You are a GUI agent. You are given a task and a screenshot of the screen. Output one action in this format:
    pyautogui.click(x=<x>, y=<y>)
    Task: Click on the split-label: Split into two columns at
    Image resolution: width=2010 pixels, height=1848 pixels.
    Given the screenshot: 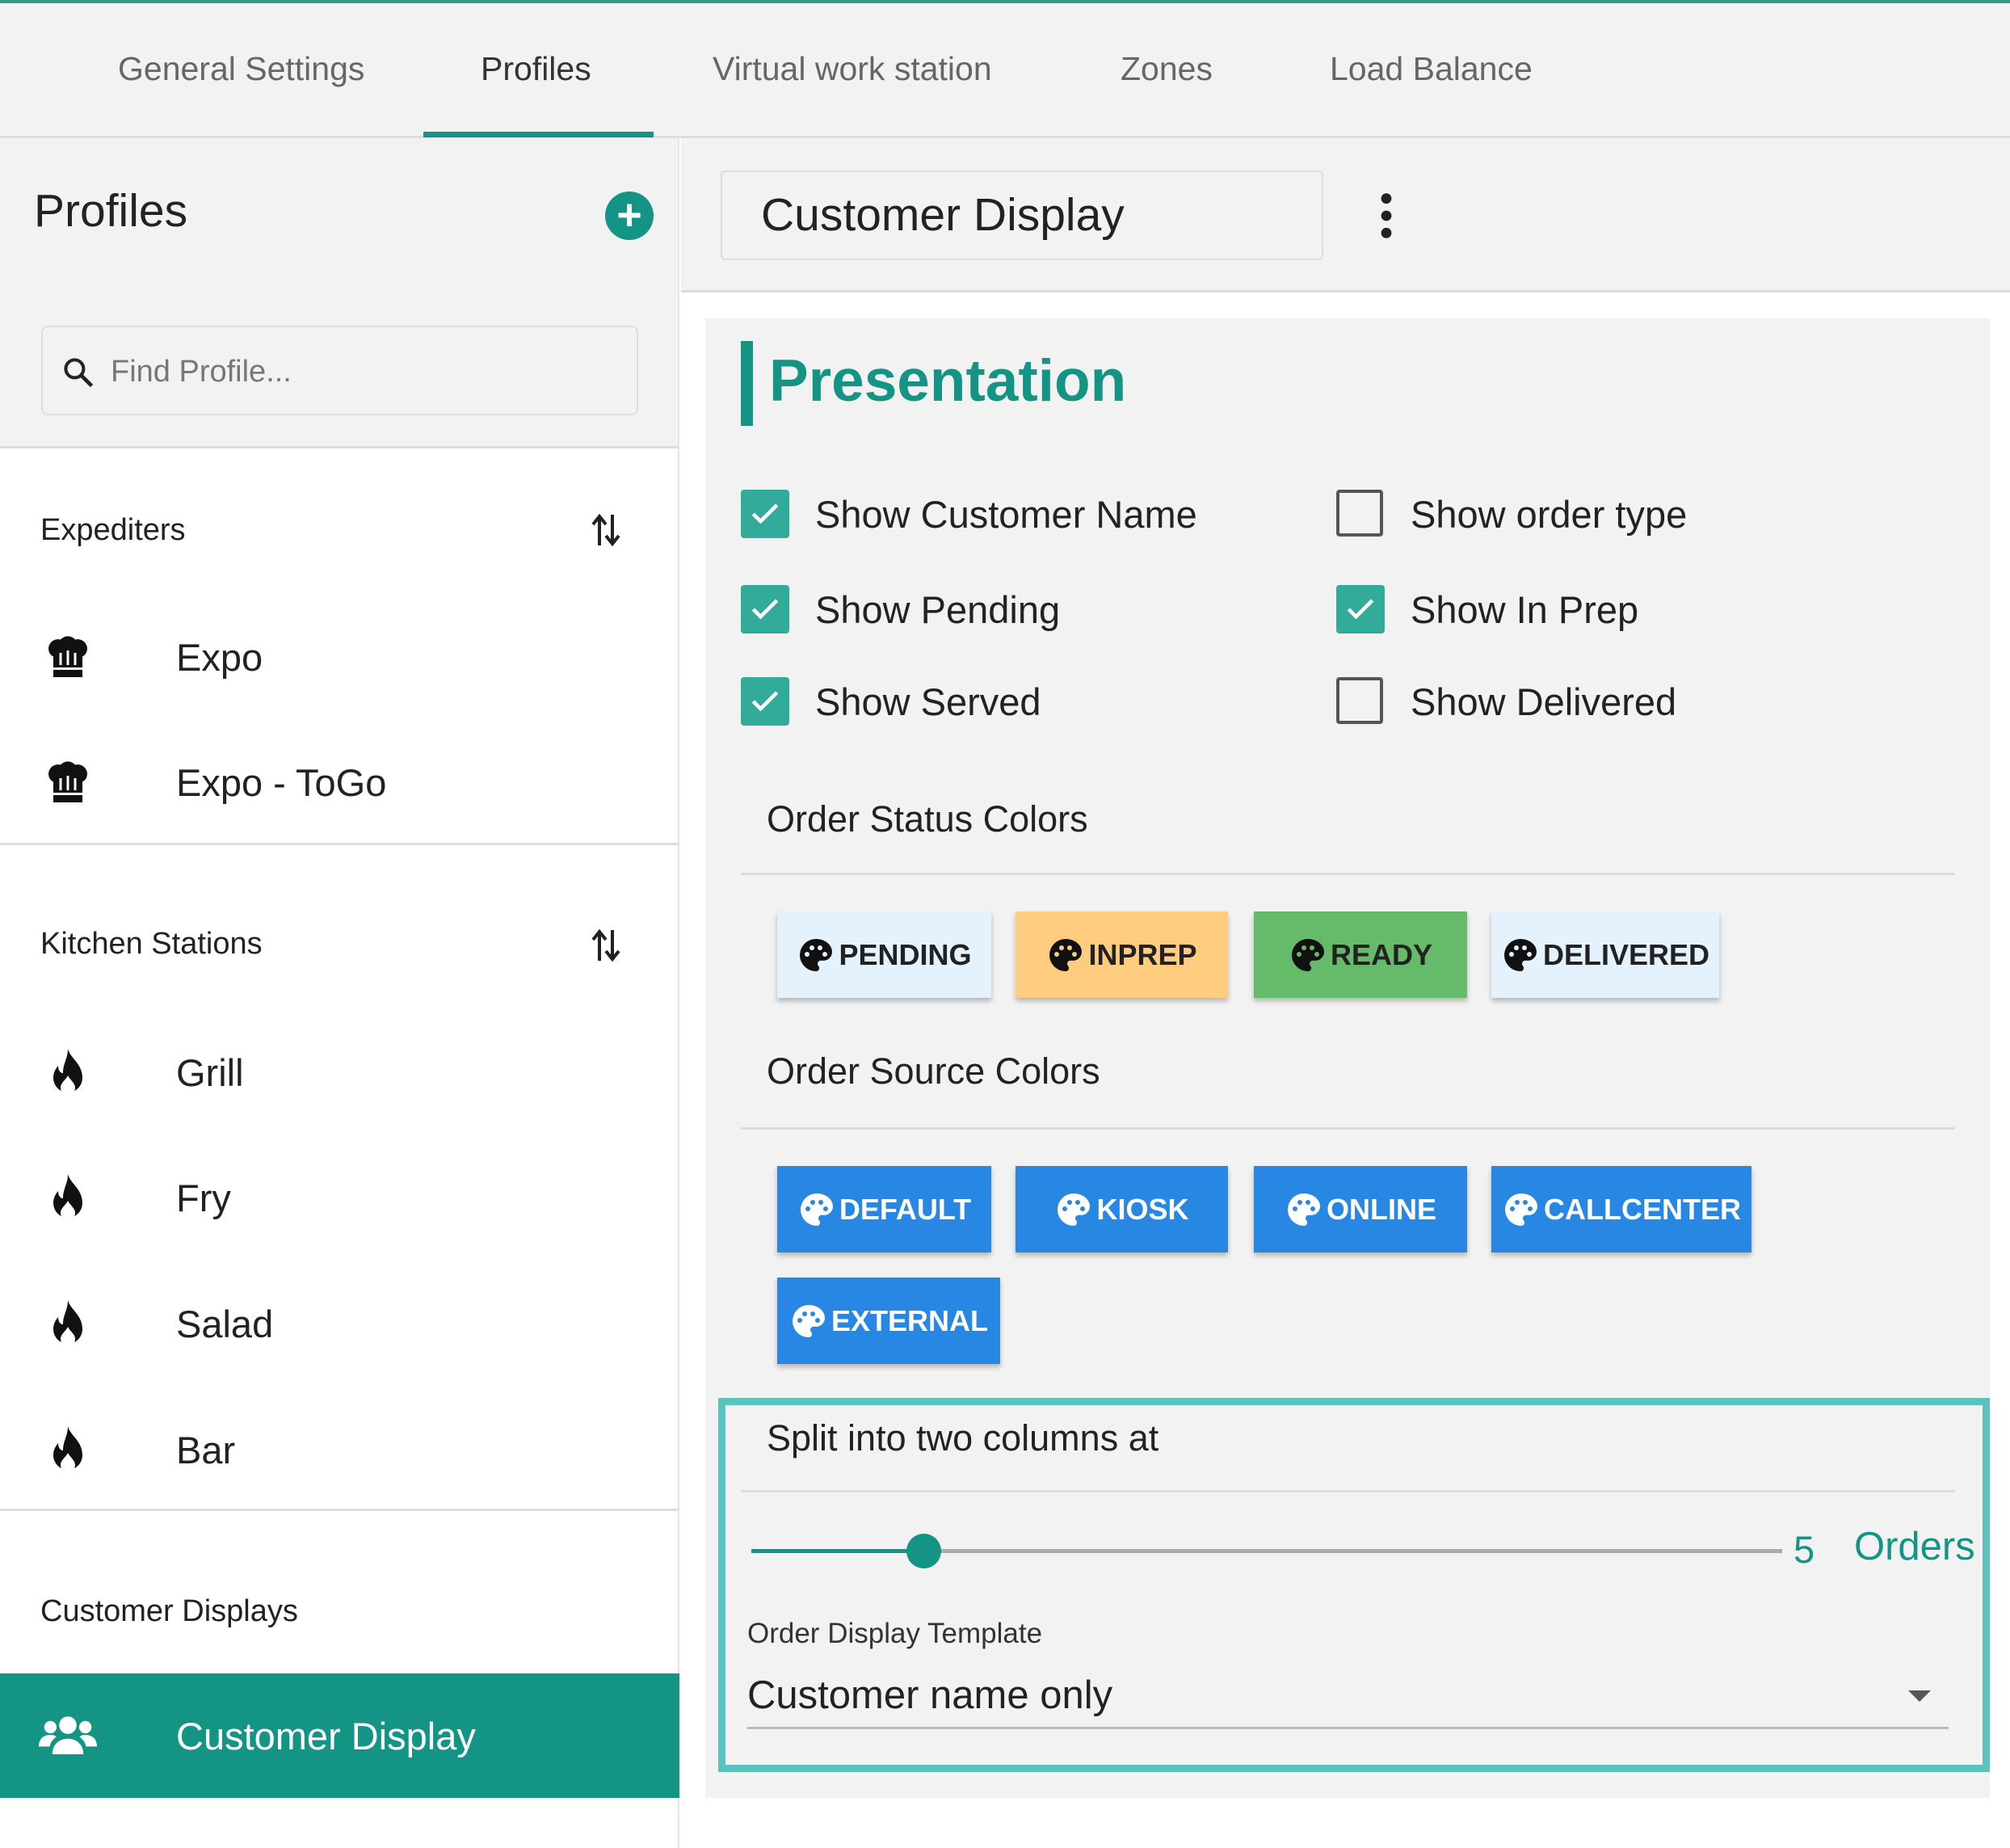 What is the action you would take?
    pyautogui.click(x=963, y=1438)
    